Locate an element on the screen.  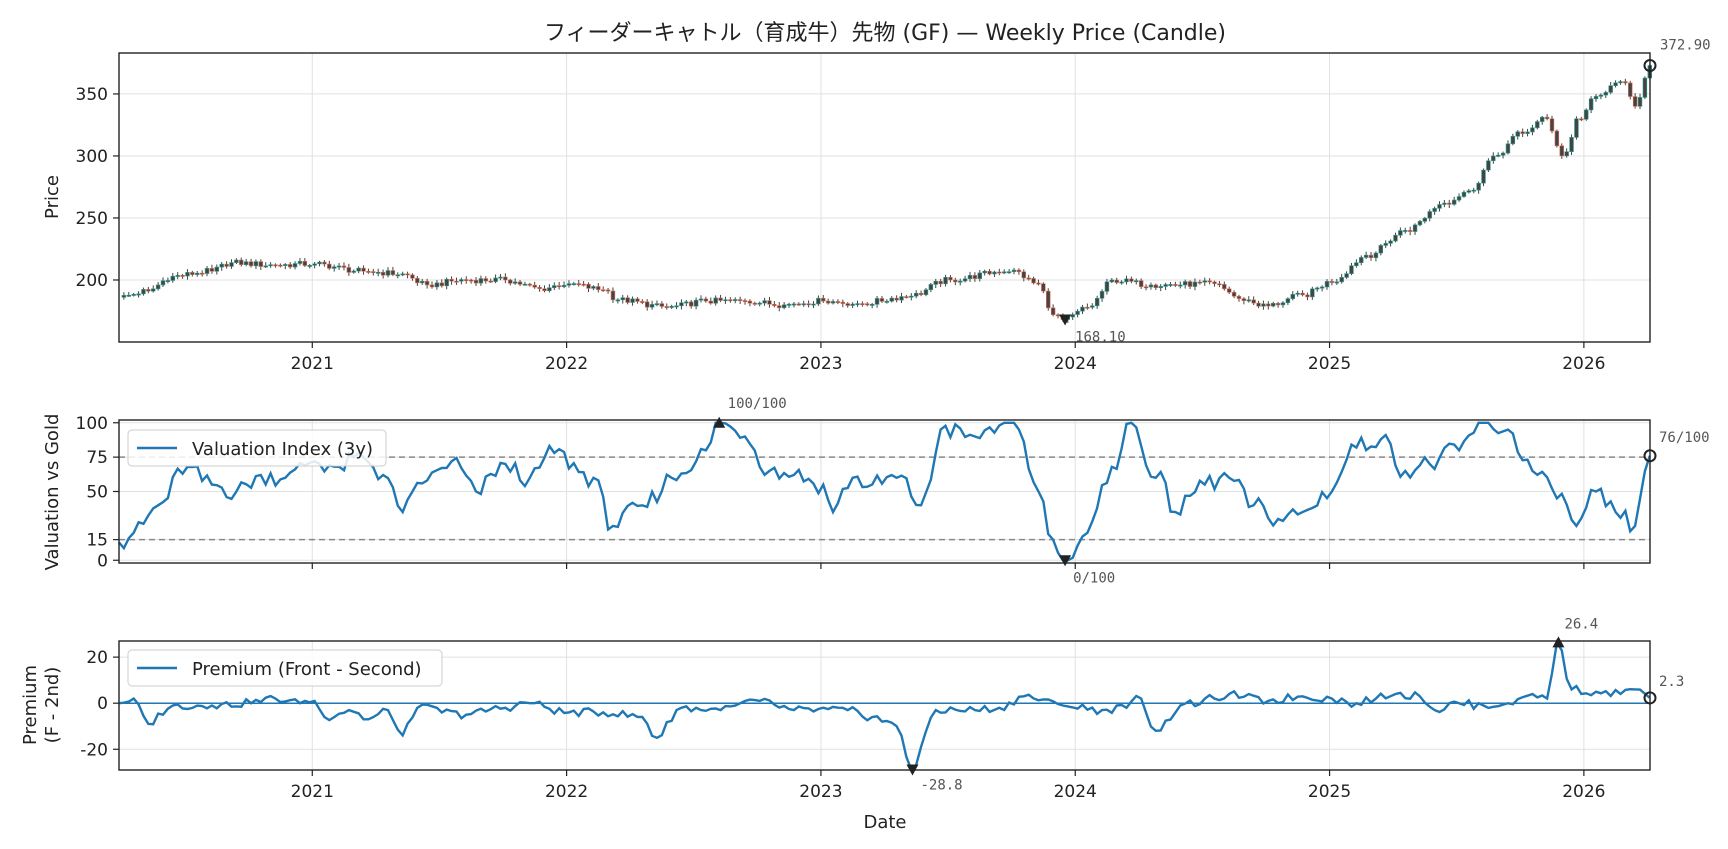
valuation-legend: Valuation Index (3y) is located at coordinates (257, 448).